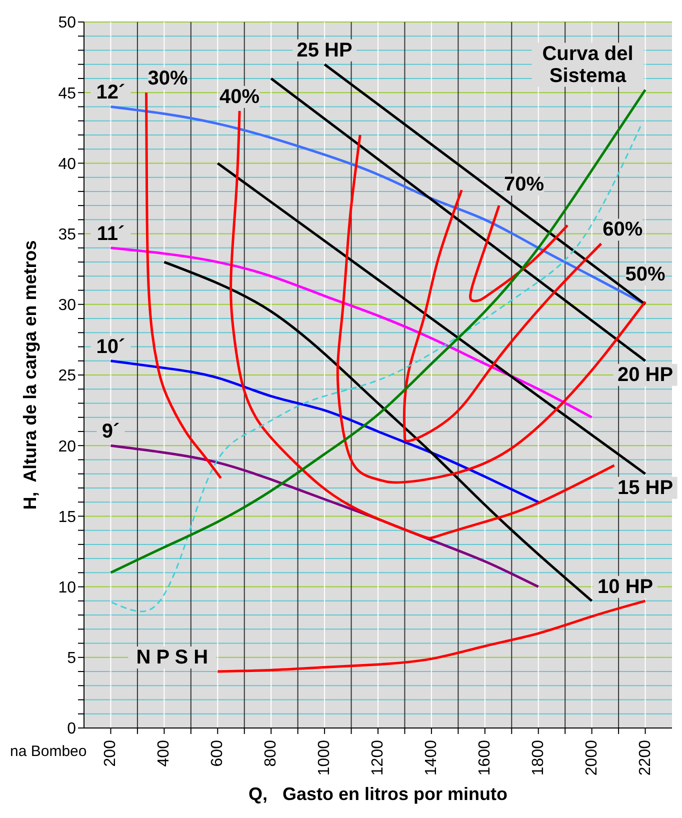 The height and width of the screenshot is (818, 682). What do you see at coordinates (591, 758) in the screenshot?
I see `x-tick-label: 2000` at bounding box center [591, 758].